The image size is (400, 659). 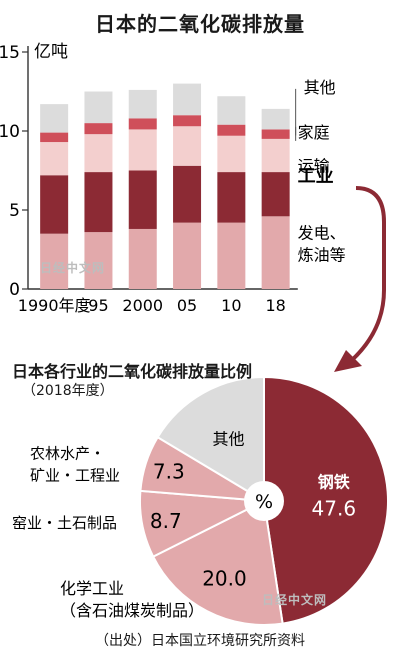 I want to click on pie-center-label: %, so click(x=264, y=502).